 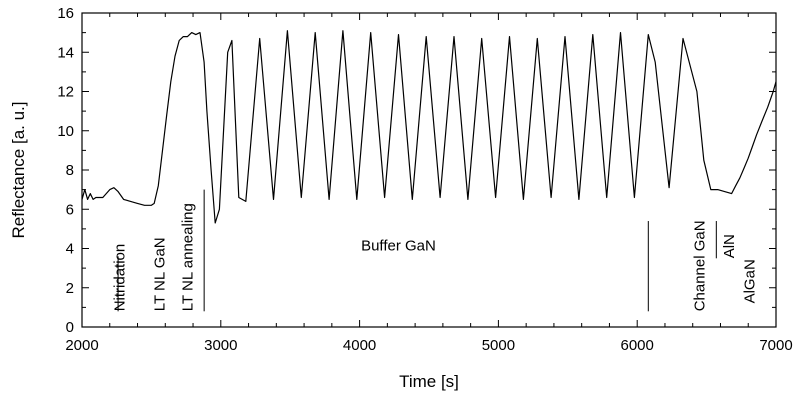 I want to click on x-tick-label: 4000, so click(x=359, y=345).